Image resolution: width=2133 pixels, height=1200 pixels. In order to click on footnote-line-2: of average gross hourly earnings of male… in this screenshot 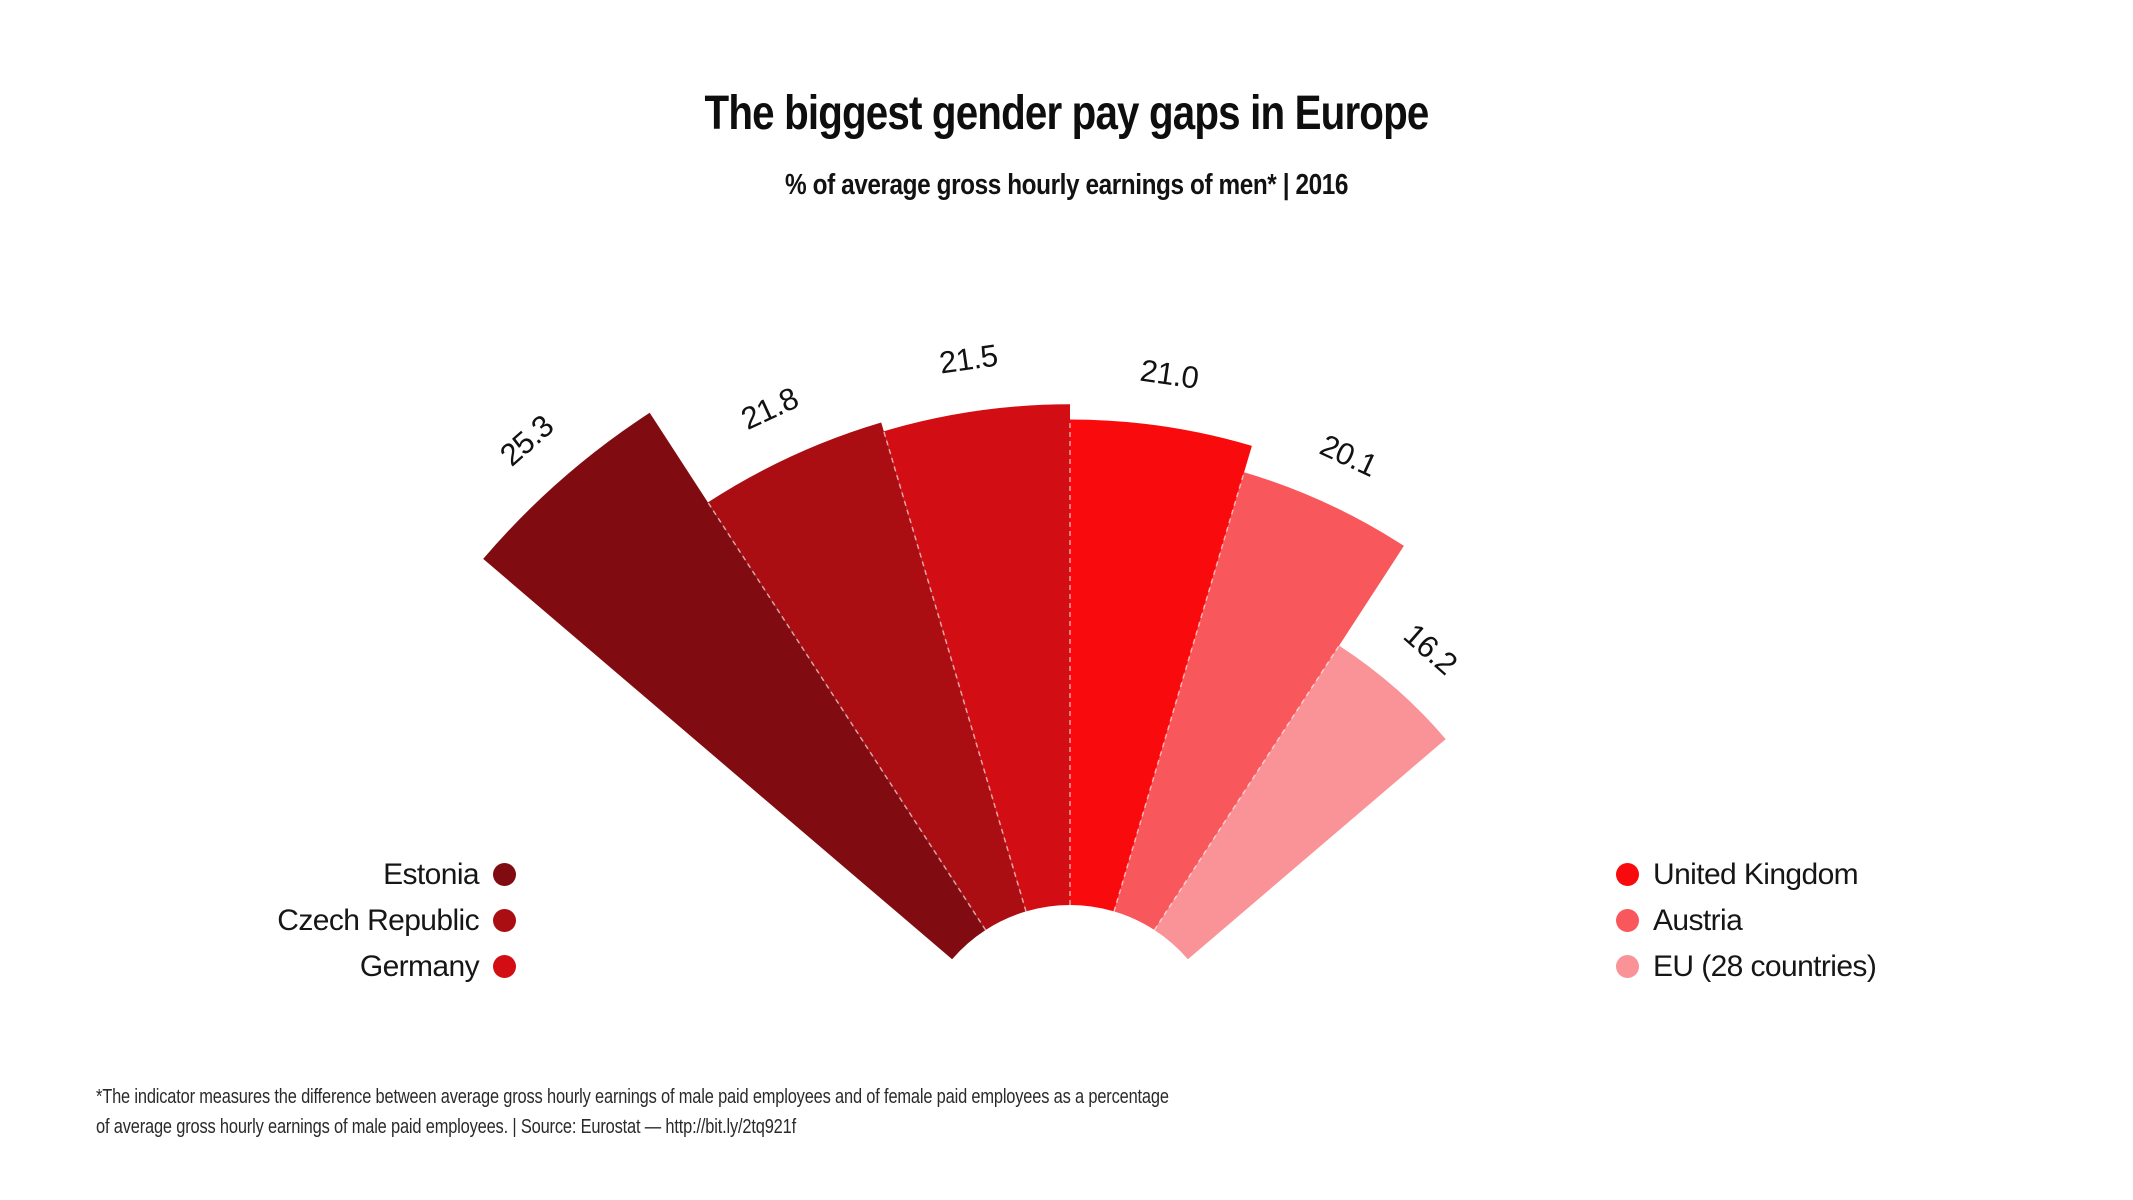, I will do `click(446, 1127)`.